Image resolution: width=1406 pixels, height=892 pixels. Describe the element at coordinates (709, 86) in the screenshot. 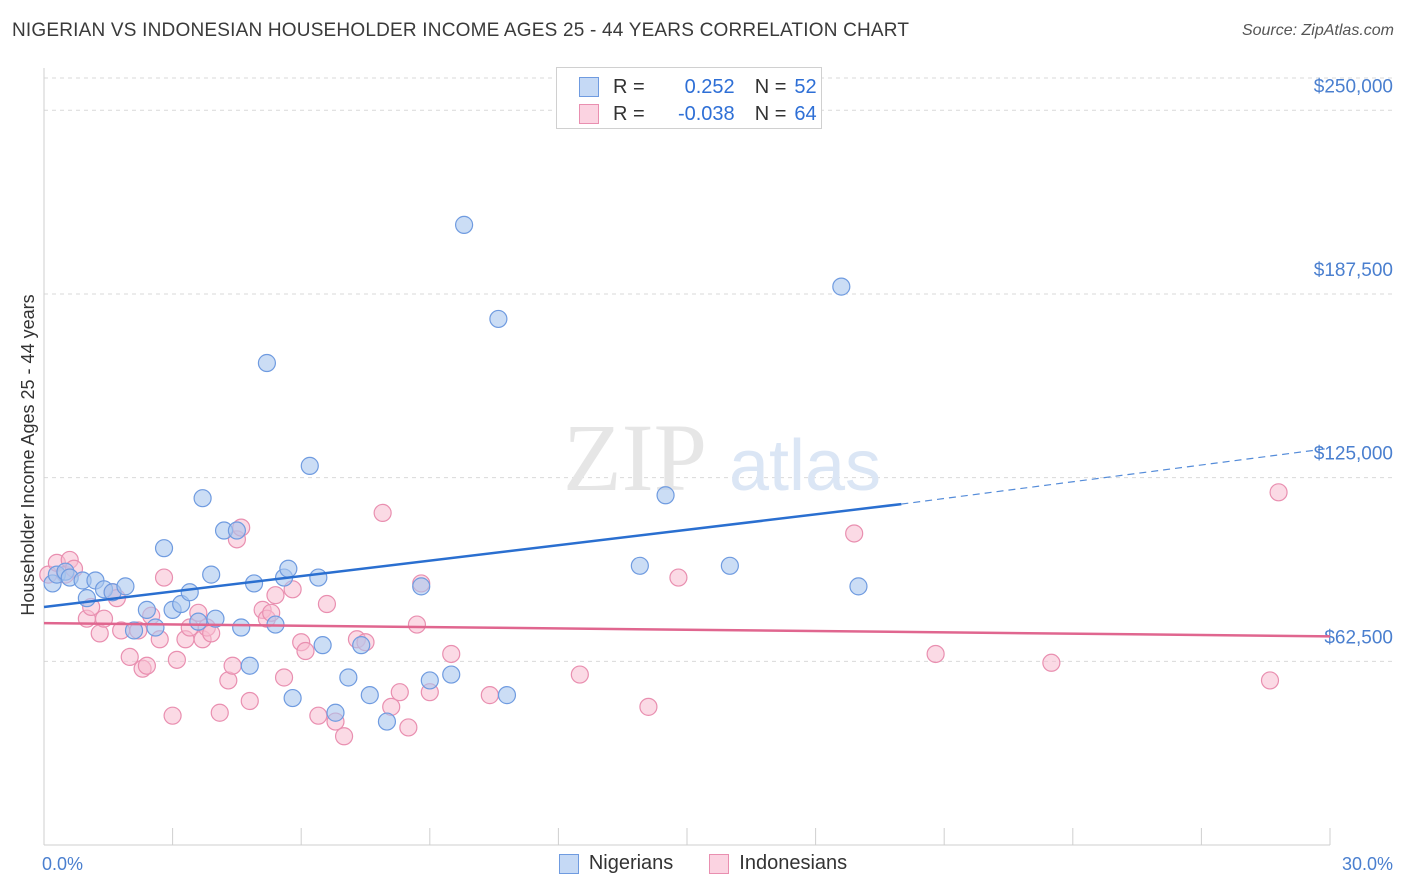

I see `r-value: 0.252` at that location.